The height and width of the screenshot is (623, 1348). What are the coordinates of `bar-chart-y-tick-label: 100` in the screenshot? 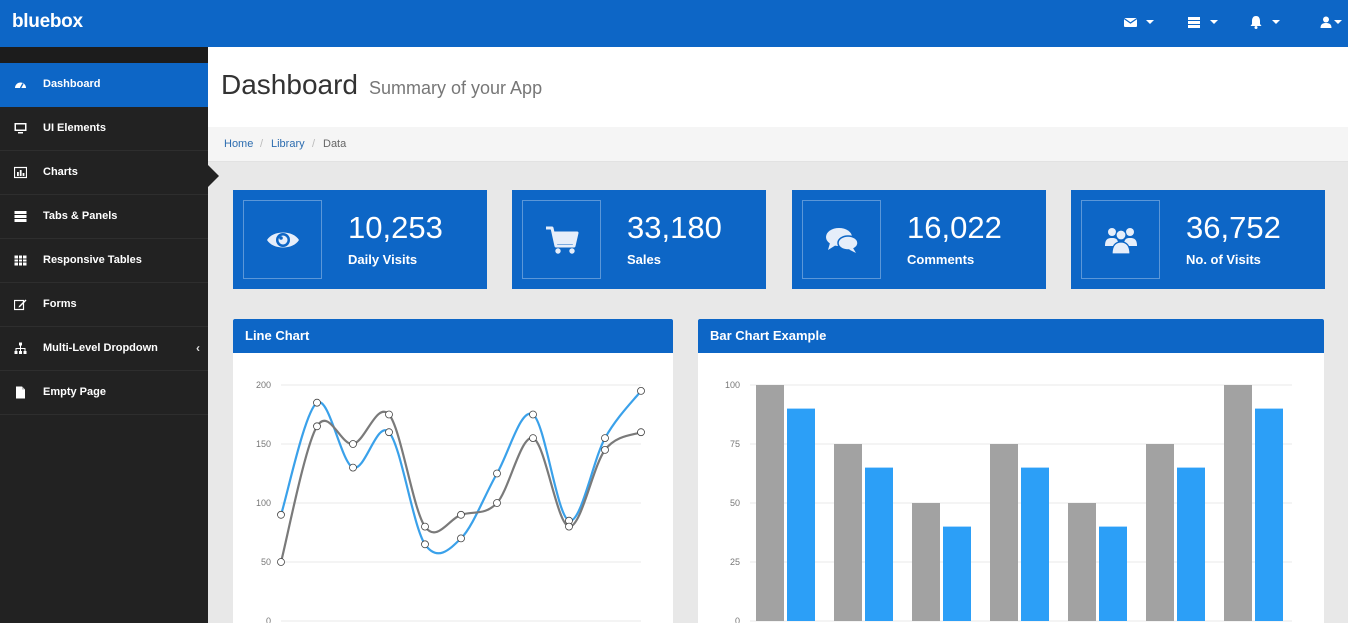 It's located at (732, 385).